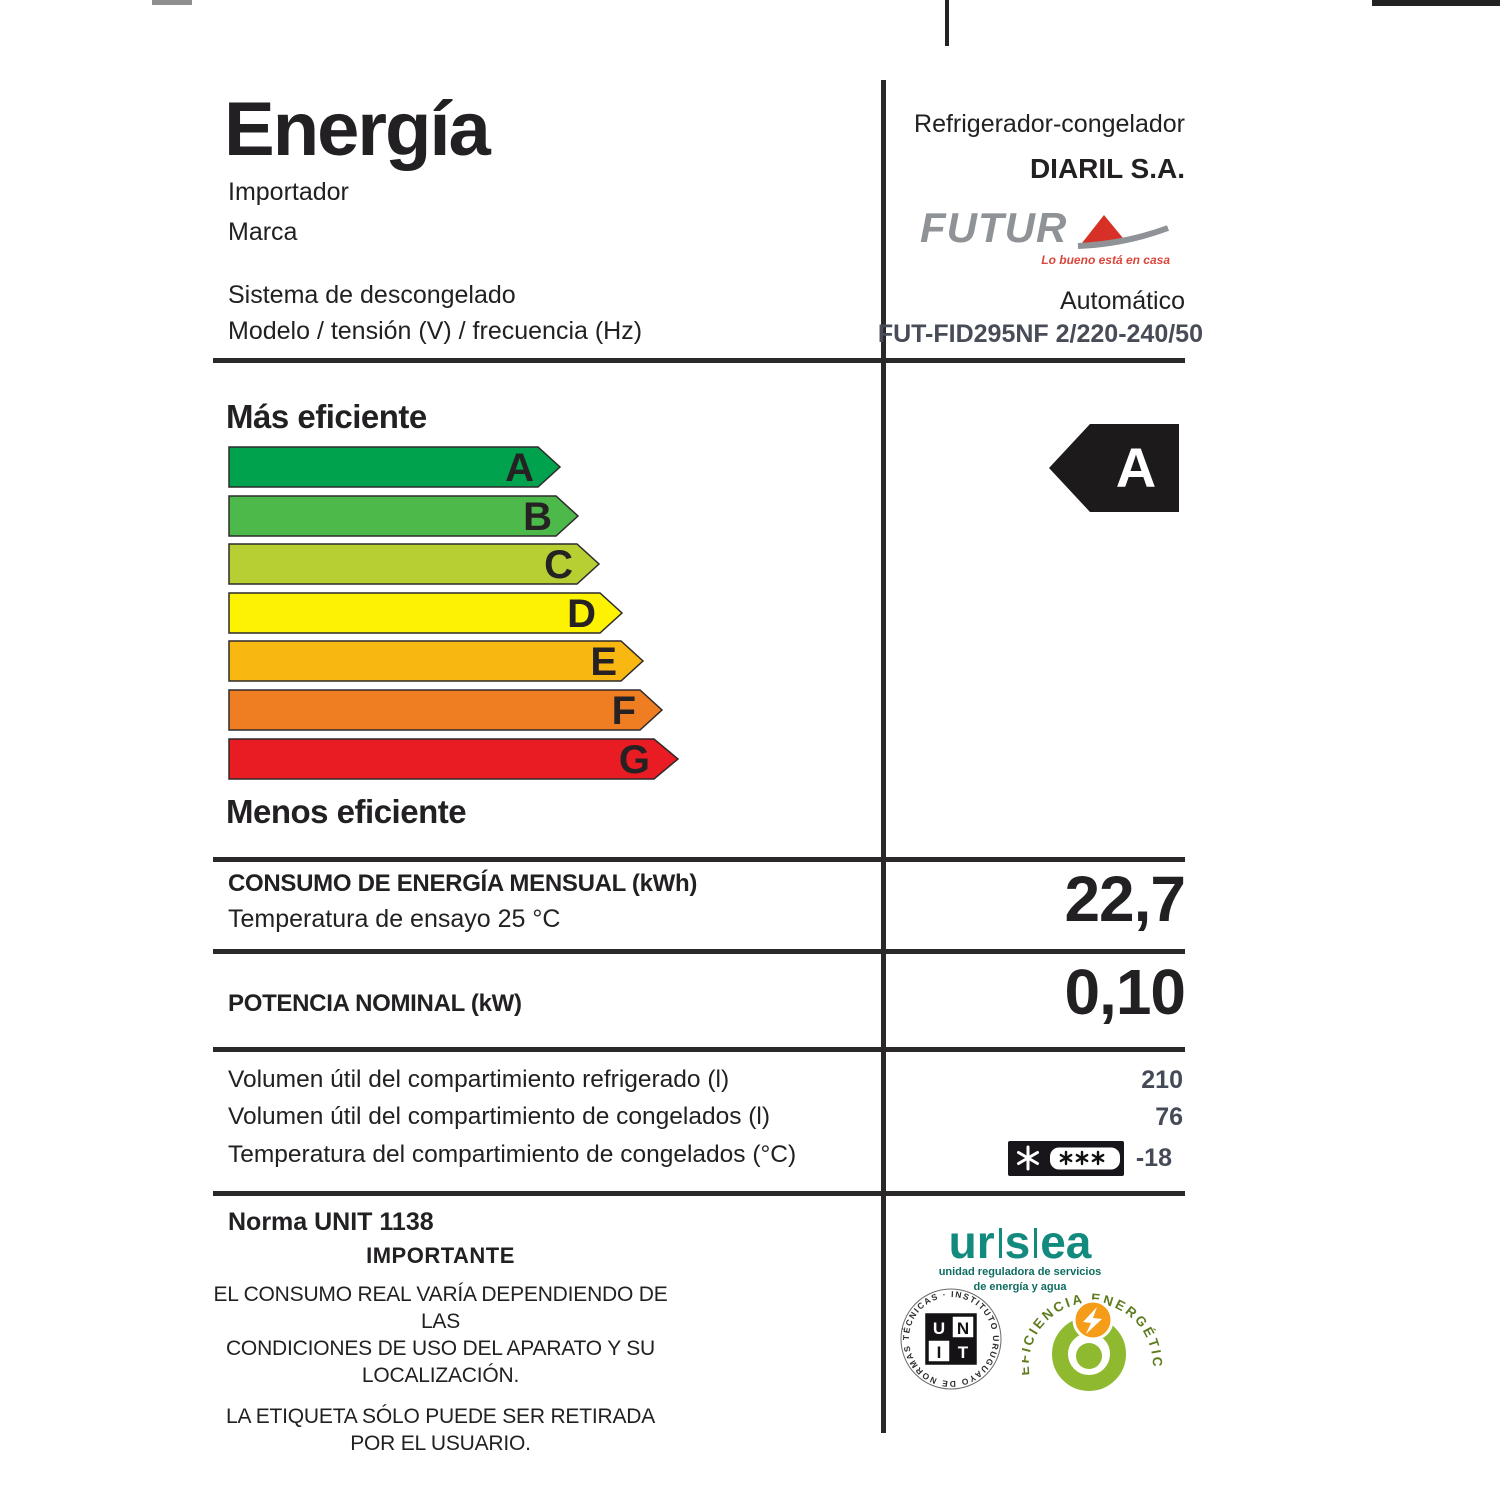  I want to click on important-line-1: EL CONSUMO REAL VARÍA DEPENDIENDO DE LAS, so click(440, 1308).